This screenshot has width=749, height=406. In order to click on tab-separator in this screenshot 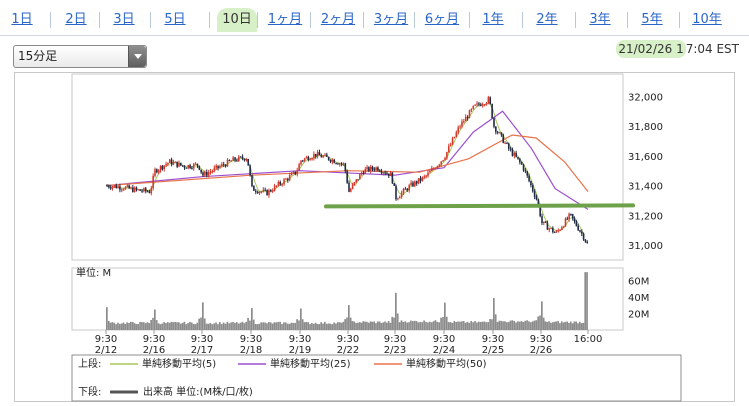, I will do `click(414, 20)`.